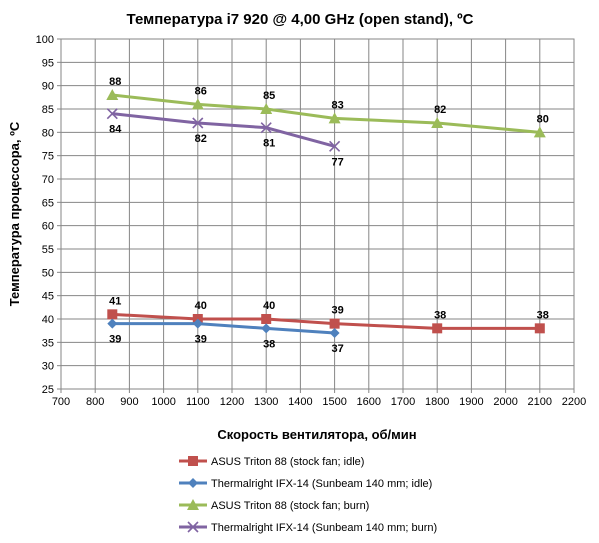  I want to click on data-label: 86, so click(201, 91).